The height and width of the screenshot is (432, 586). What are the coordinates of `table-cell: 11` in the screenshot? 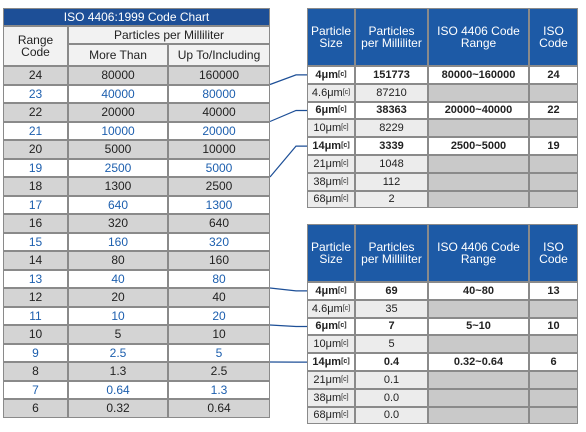 It's located at (35, 315).